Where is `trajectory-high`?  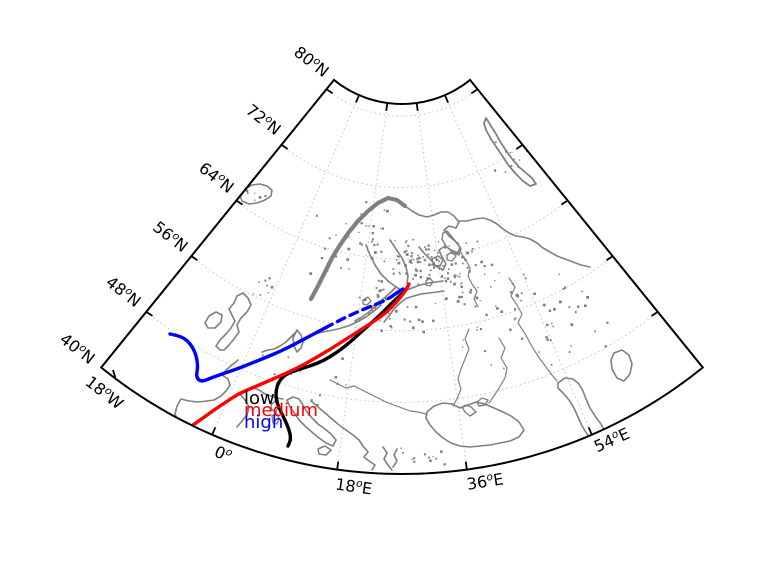 trajectory-high is located at coordinates (286, 335).